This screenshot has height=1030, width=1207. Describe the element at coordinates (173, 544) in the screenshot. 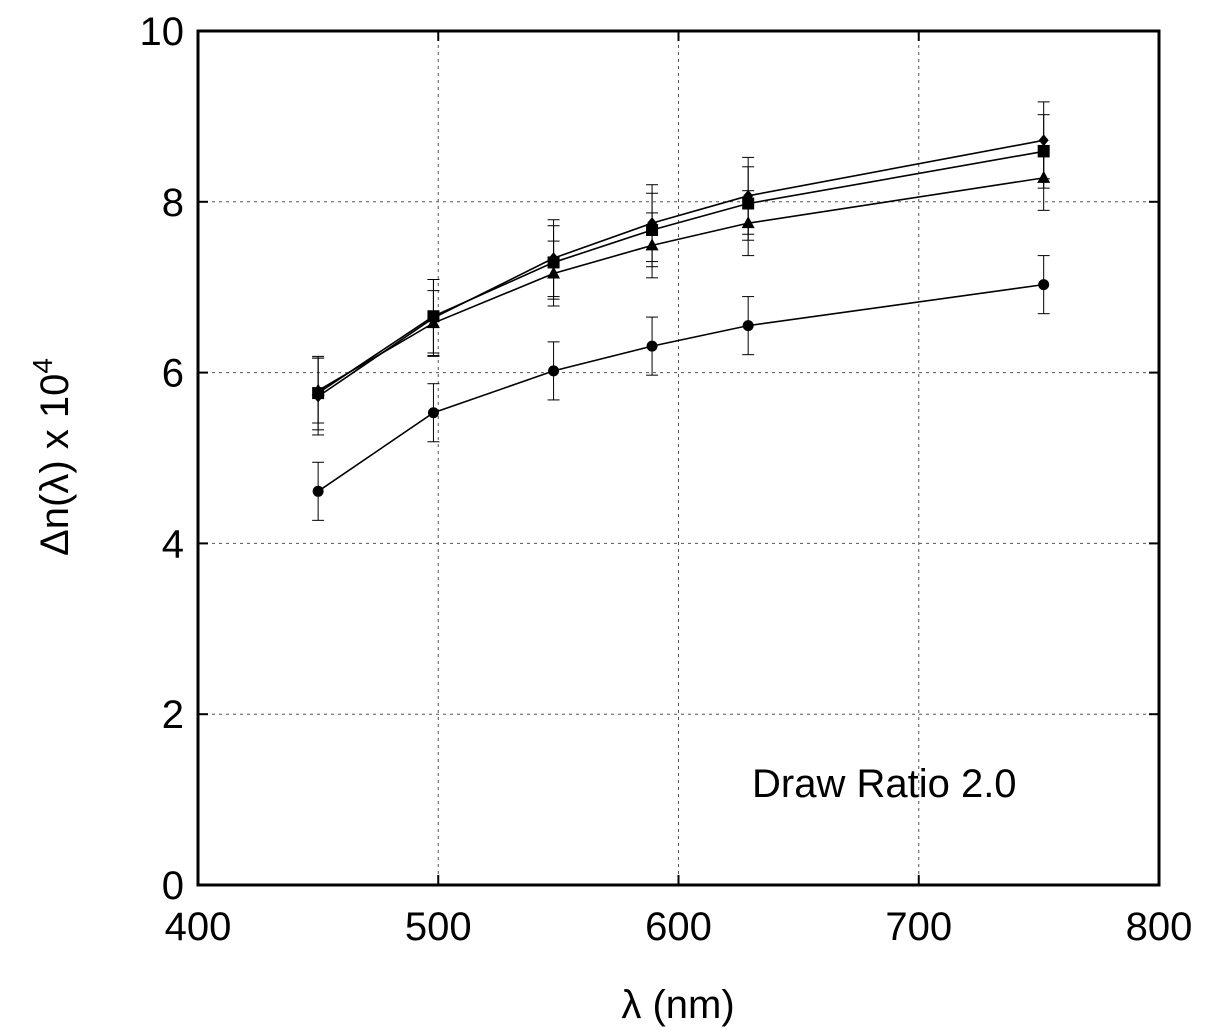

I see `y-tick-label: 4` at that location.